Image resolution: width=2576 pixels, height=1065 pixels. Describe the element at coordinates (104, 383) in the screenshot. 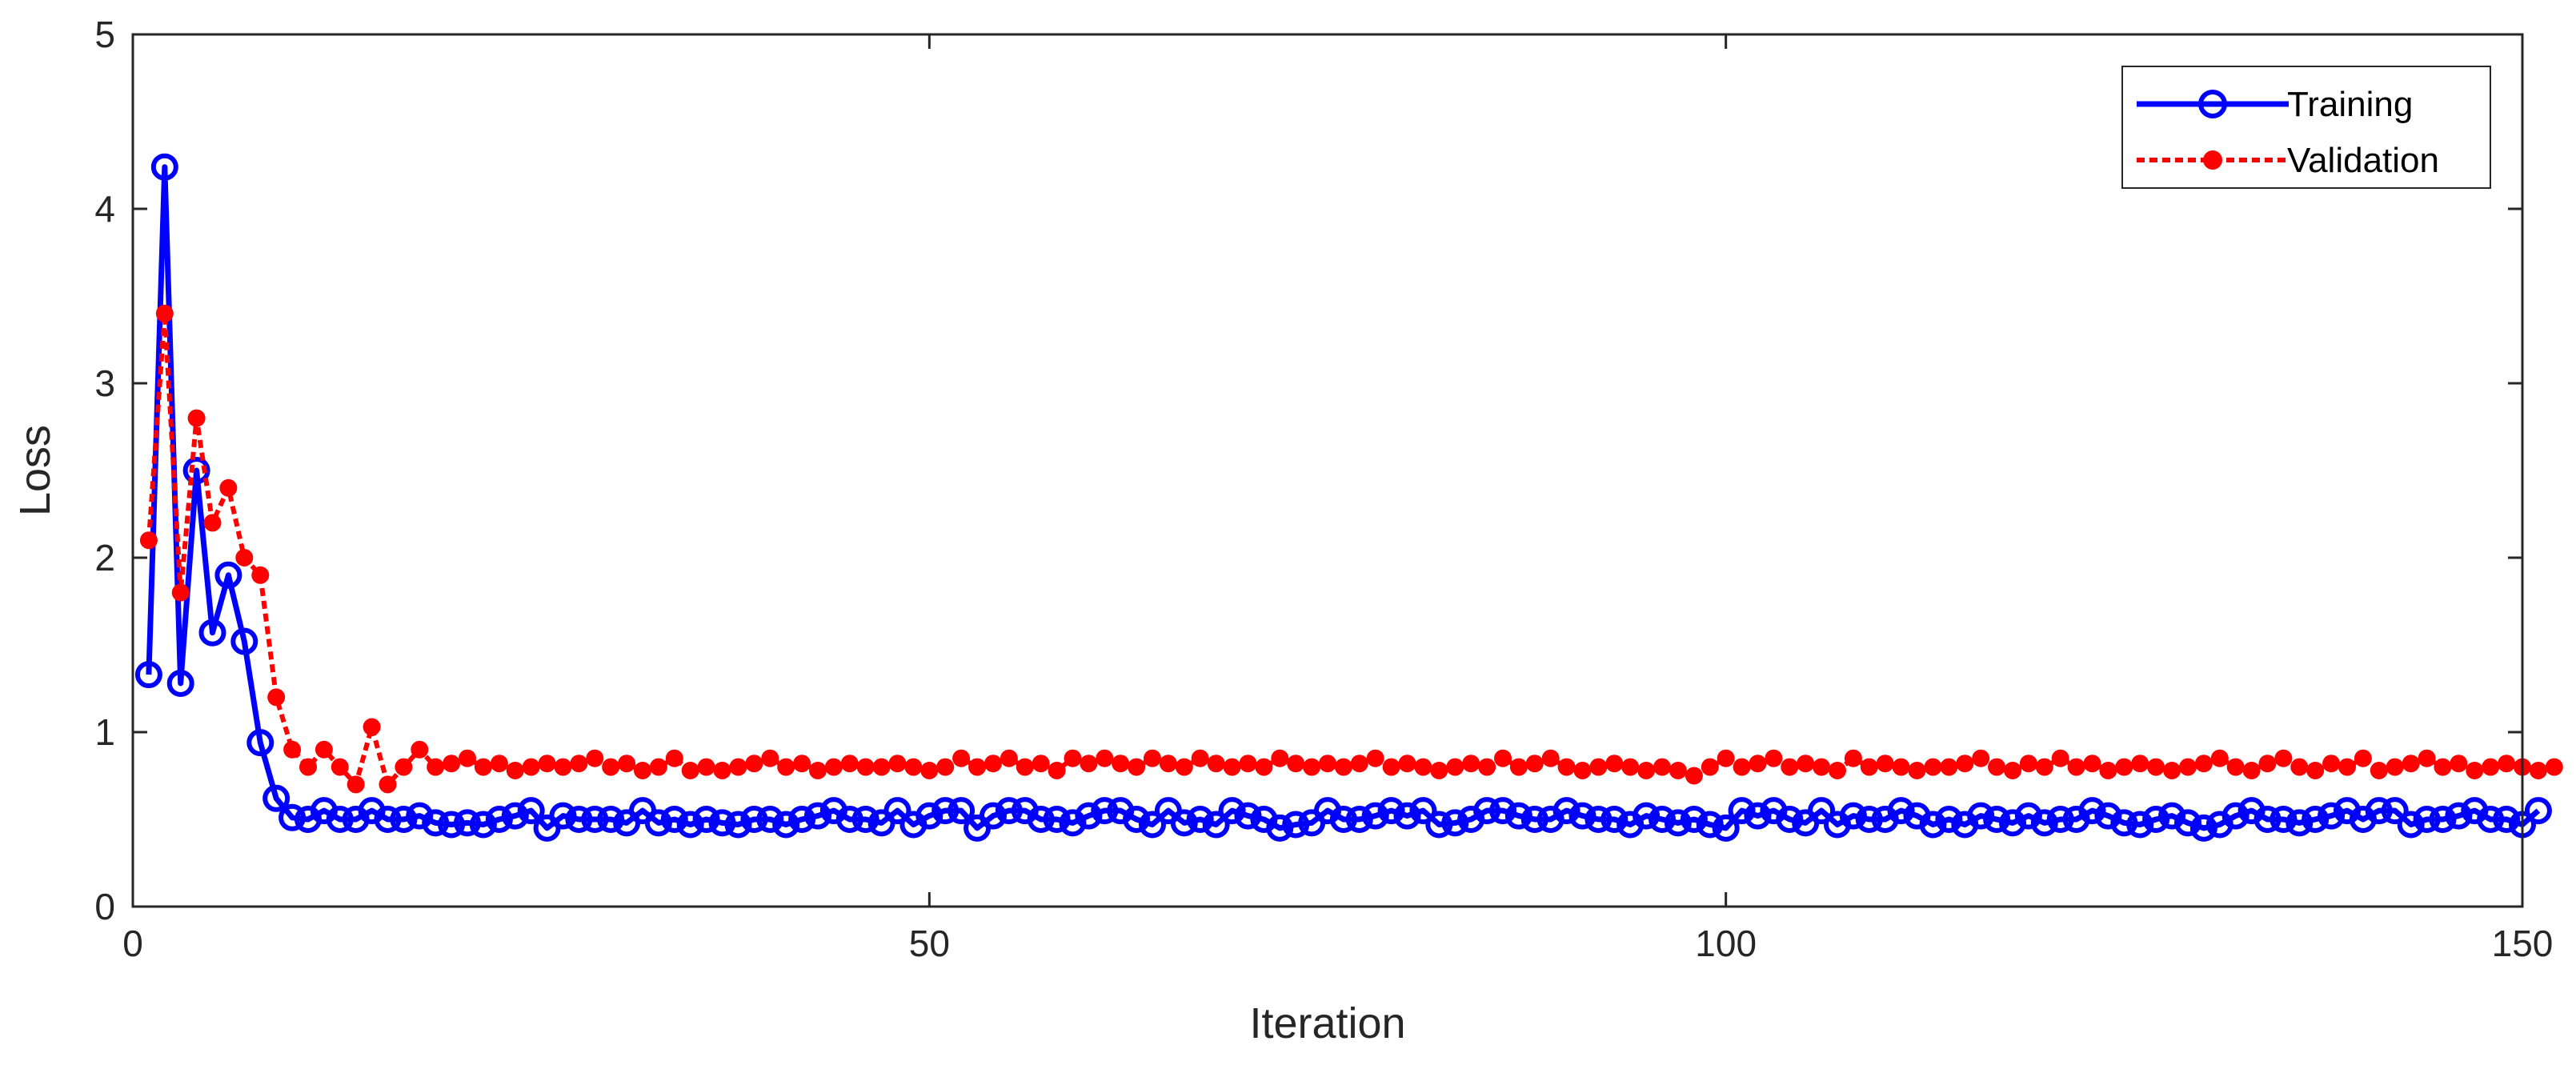

I see `y-tick-label: 3` at that location.